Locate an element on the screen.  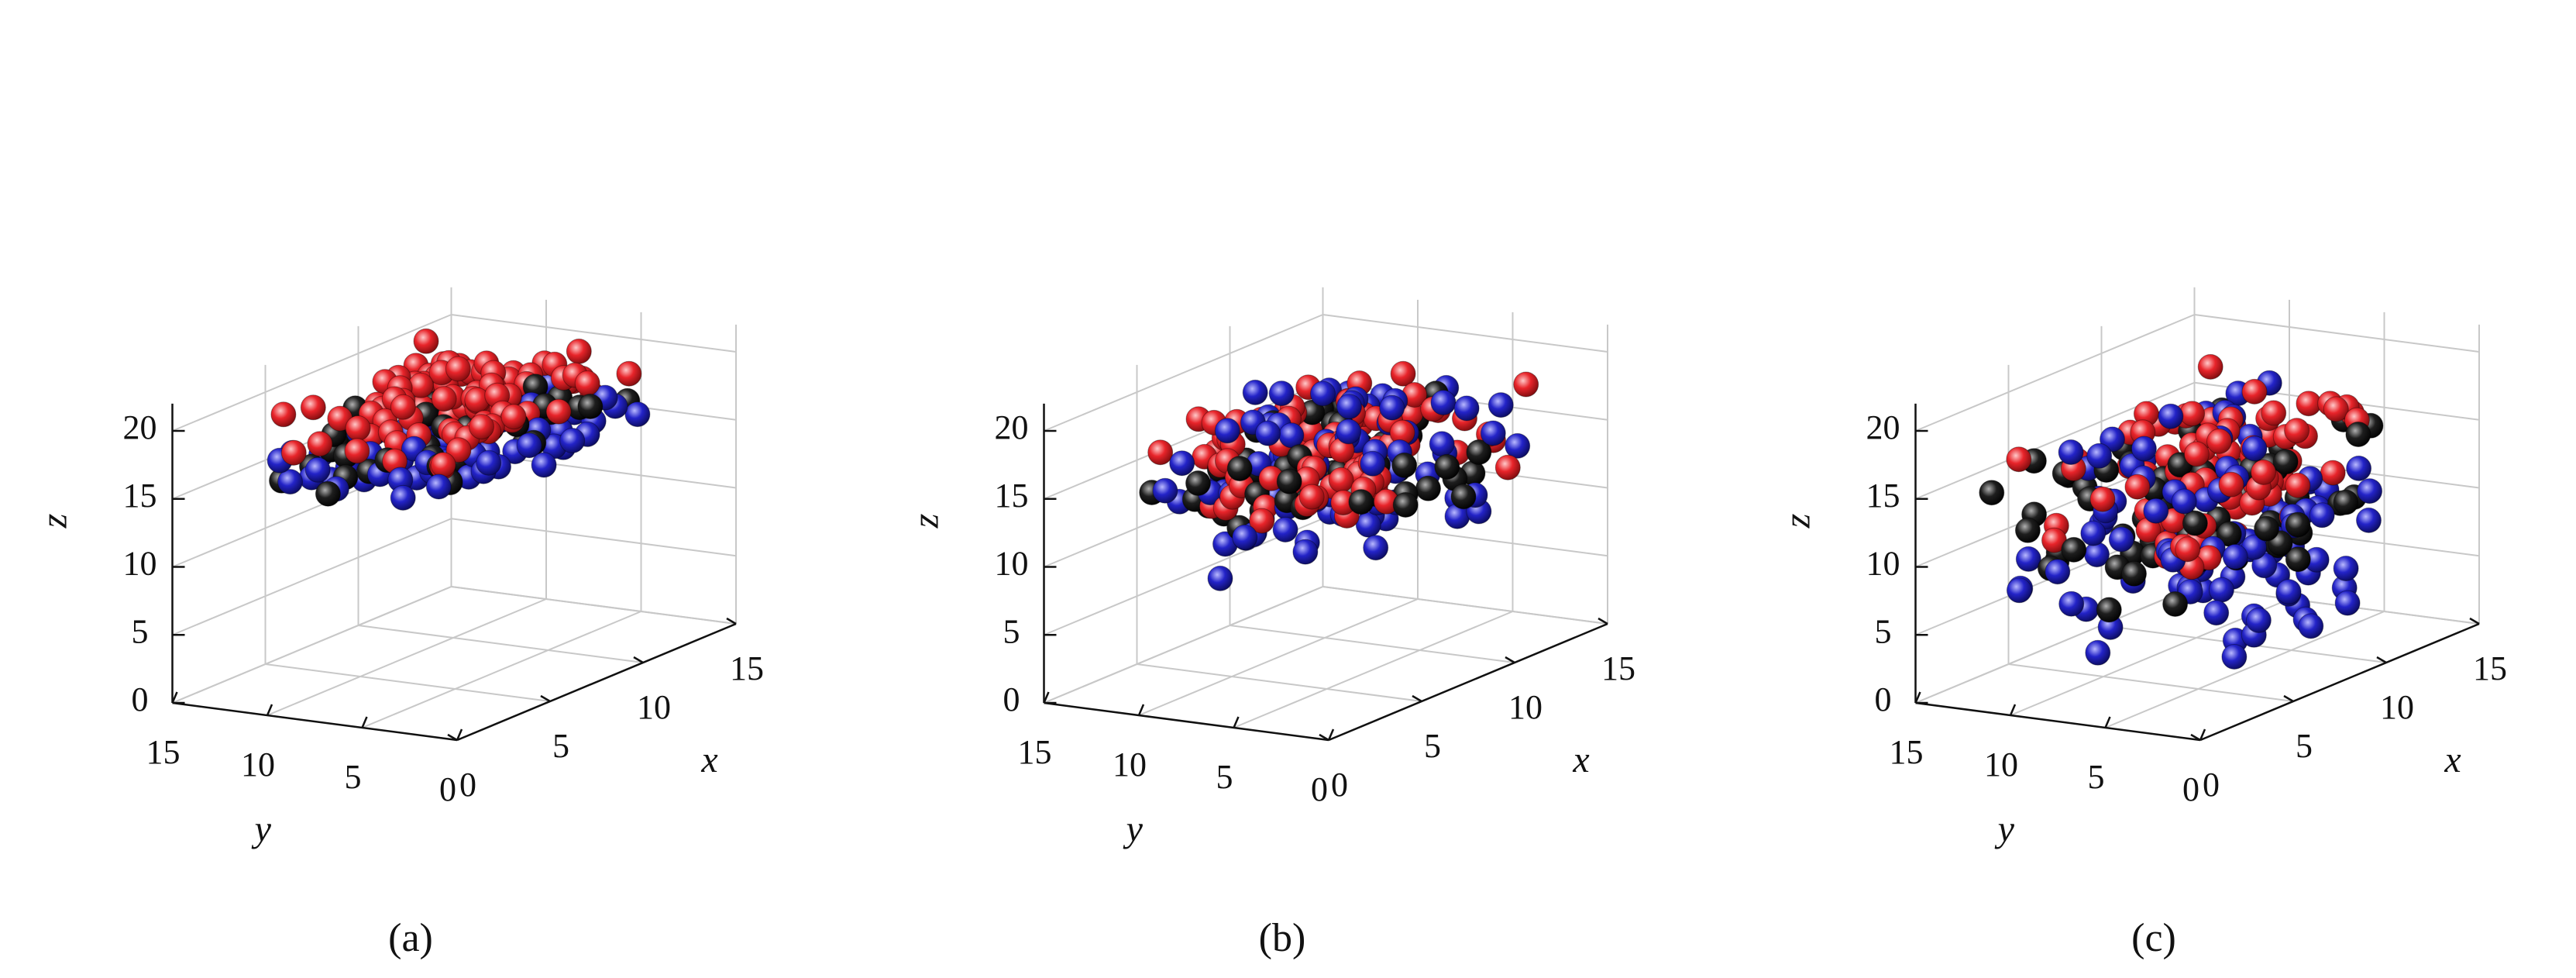
panel-caption: (b) is located at coordinates (1282, 938).